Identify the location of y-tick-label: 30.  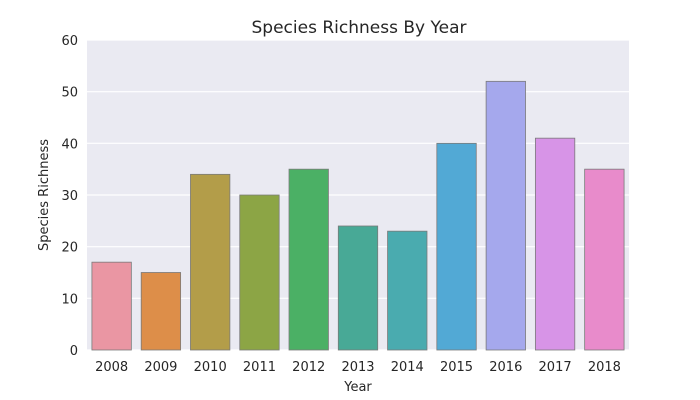
(69, 196).